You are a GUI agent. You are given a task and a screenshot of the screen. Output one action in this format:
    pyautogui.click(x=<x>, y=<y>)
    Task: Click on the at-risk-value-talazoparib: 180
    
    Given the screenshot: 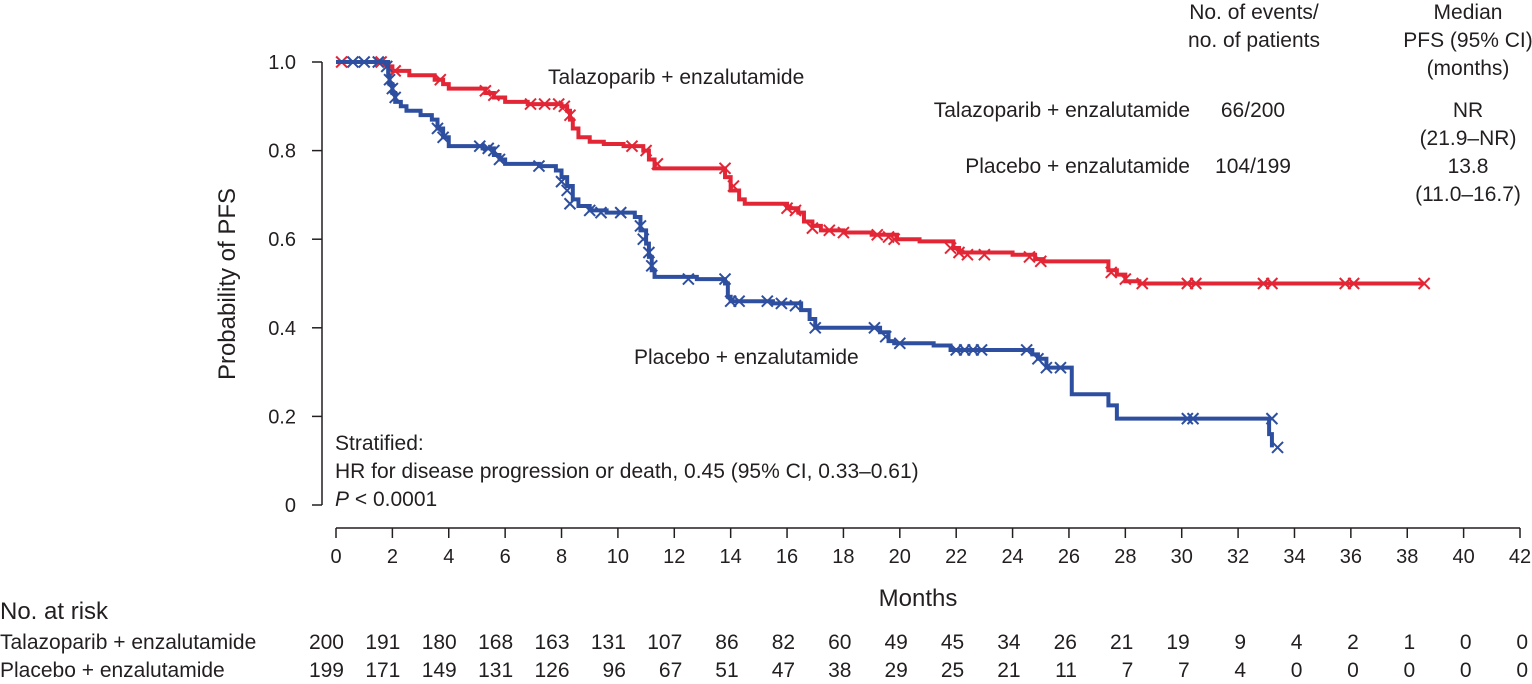 What is the action you would take?
    pyautogui.click(x=439, y=642)
    